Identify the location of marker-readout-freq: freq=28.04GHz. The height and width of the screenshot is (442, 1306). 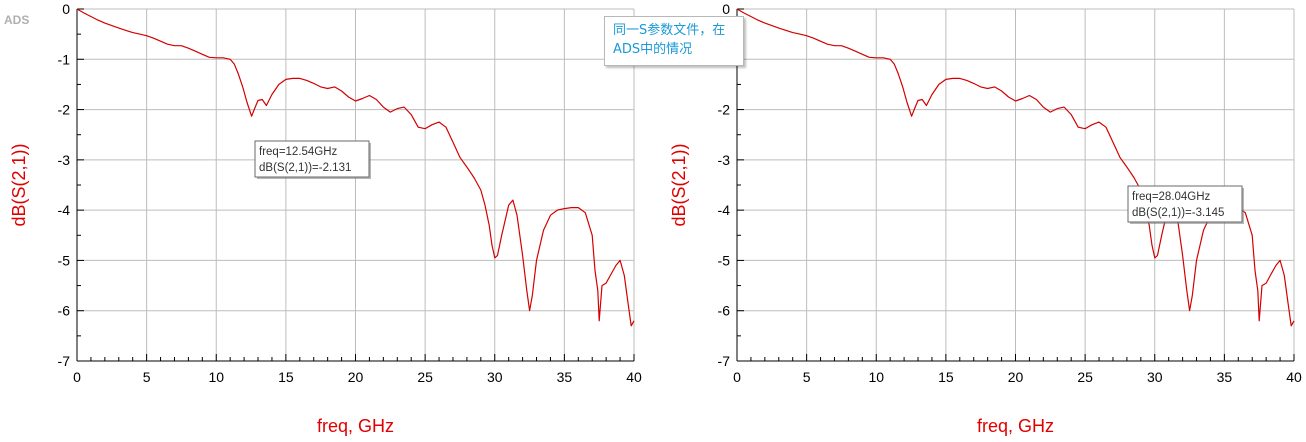
(1171, 197).